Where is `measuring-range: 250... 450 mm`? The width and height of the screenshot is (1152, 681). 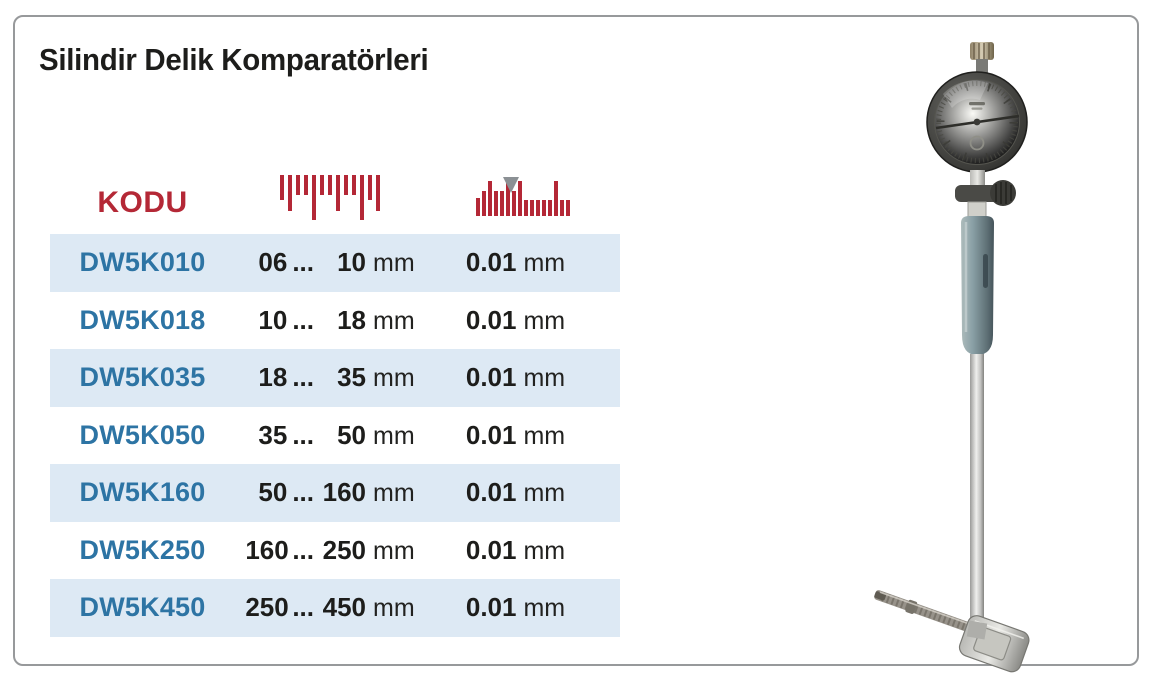
measuring-range: 250... 450 mm is located at coordinates (330, 607).